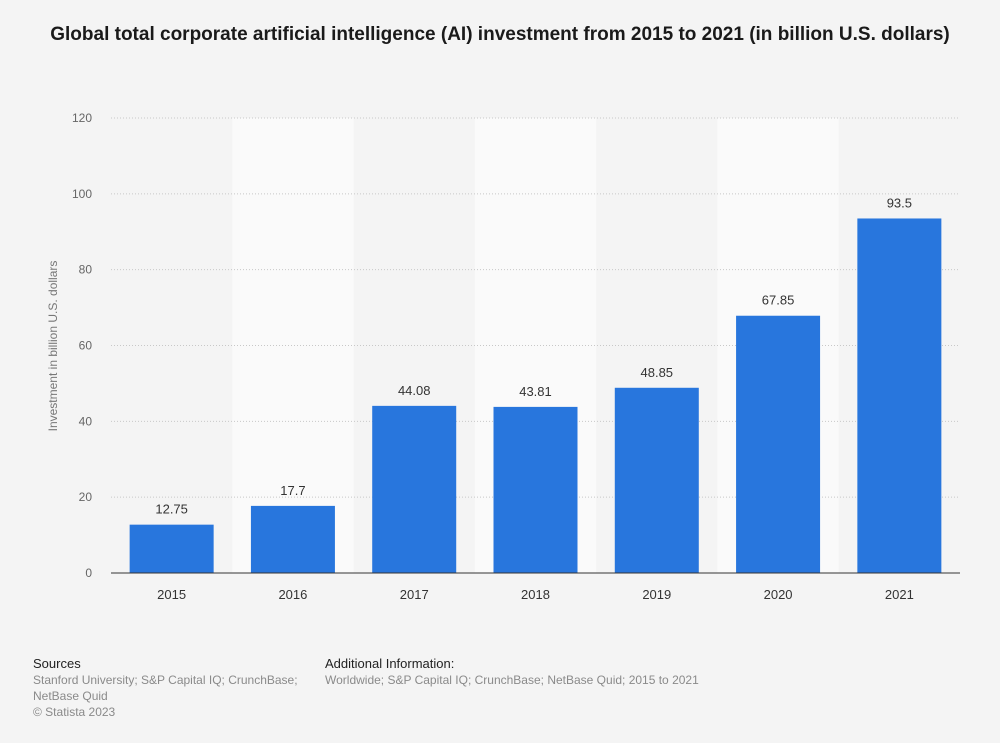 The width and height of the screenshot is (1000, 743). I want to click on data-label: 44.08, so click(414, 390).